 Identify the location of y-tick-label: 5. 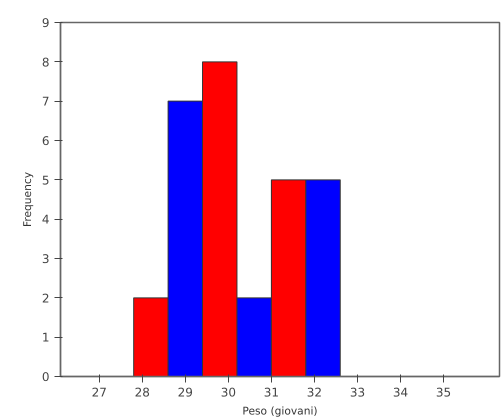
(46, 180).